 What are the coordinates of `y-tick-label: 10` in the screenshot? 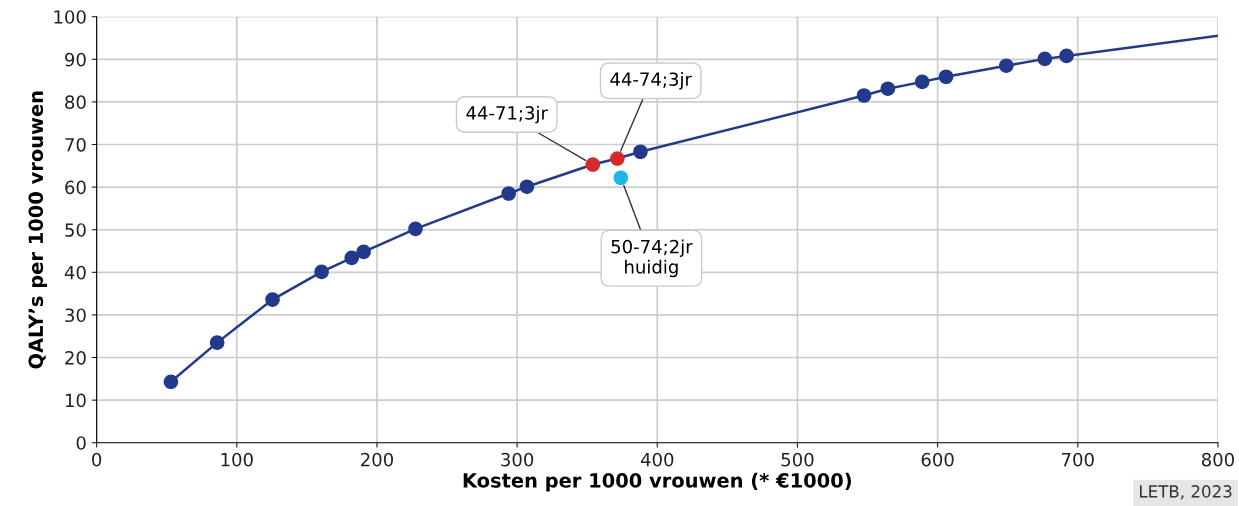 It's located at (75, 400).